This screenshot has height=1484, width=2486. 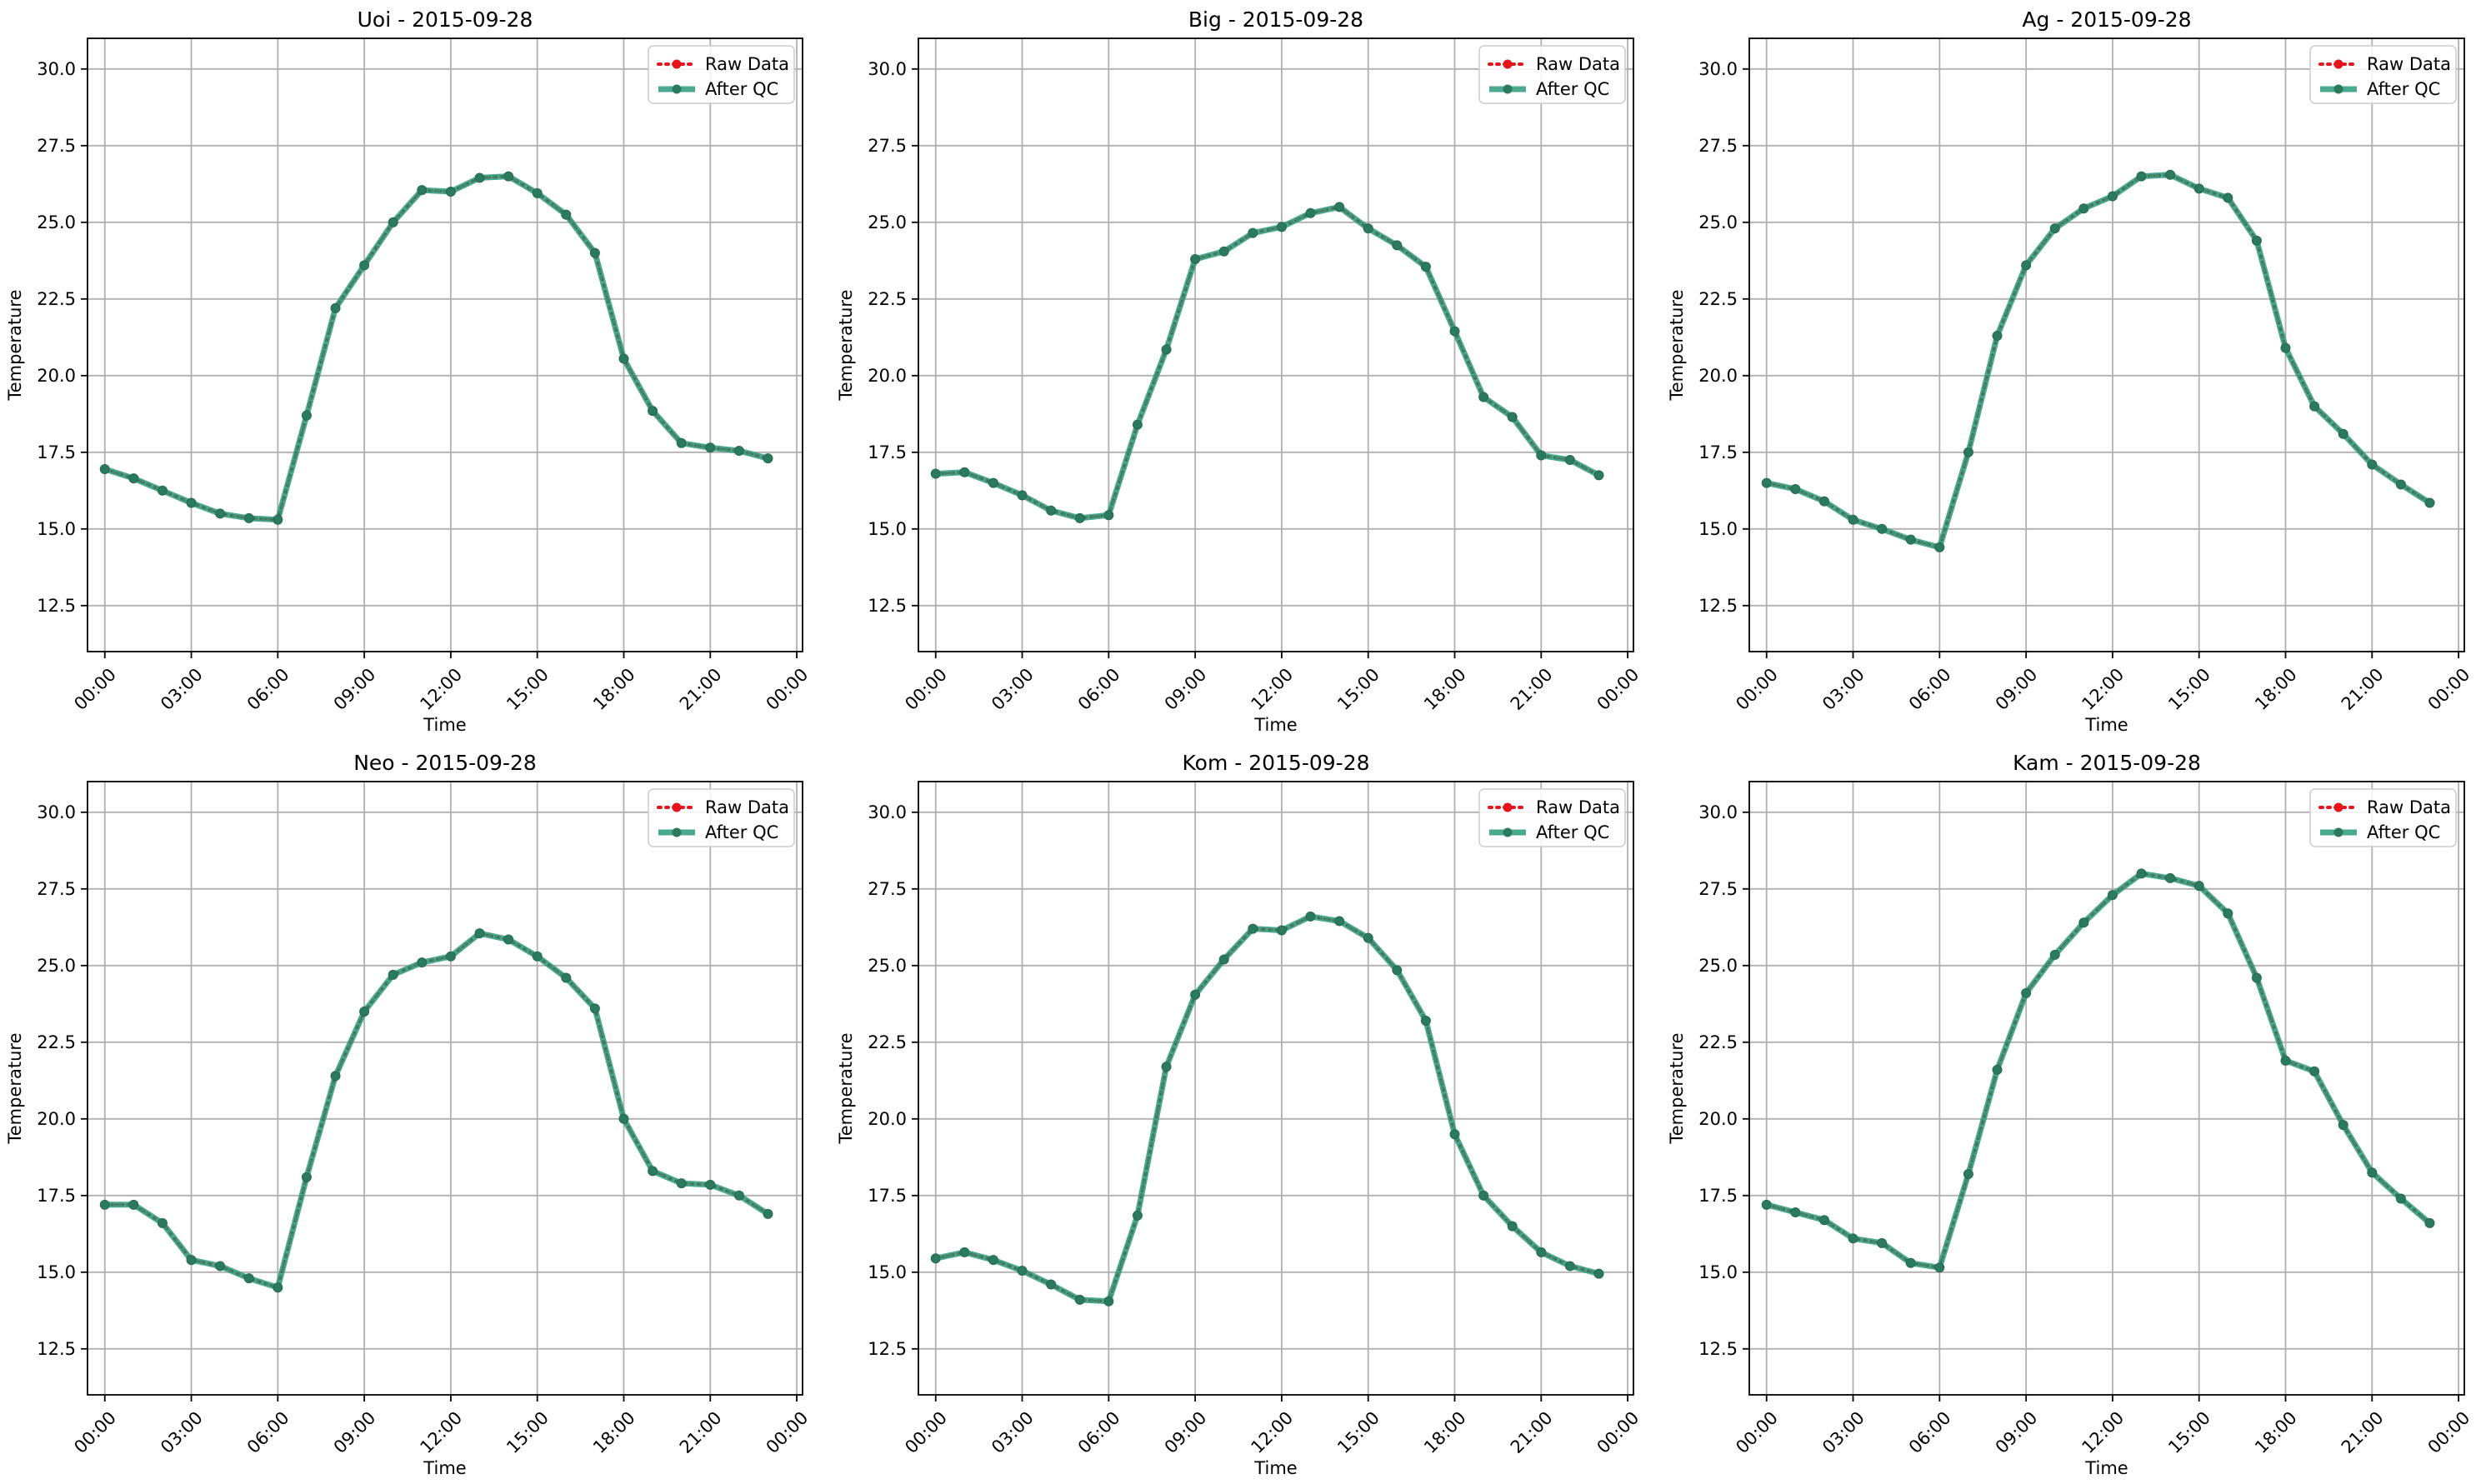 I want to click on legend-qc-label: After QC, so click(x=1572, y=832).